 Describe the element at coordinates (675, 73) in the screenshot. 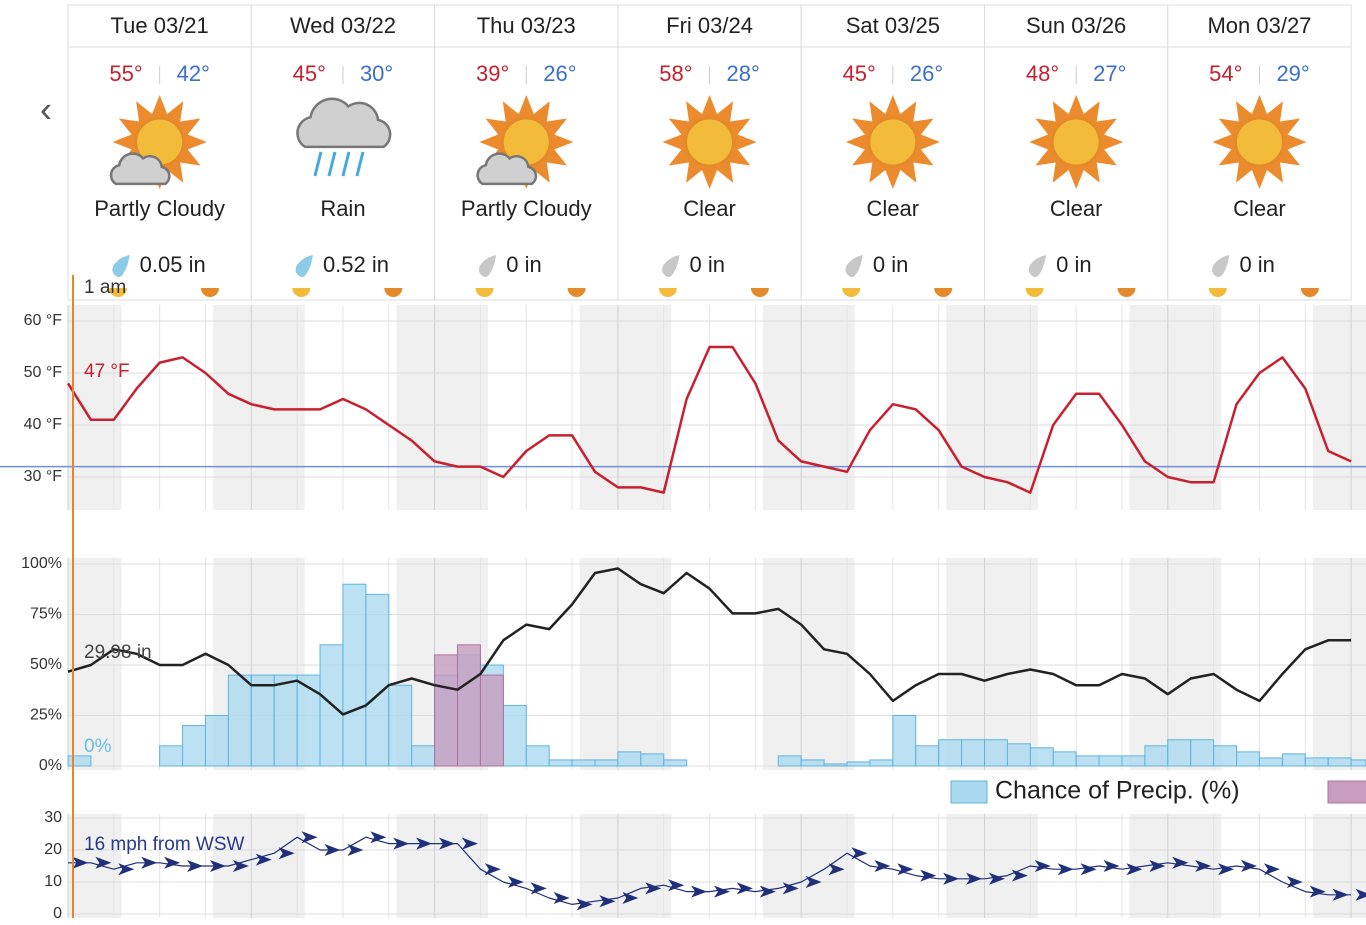

I see `high-temp: 58°` at that location.